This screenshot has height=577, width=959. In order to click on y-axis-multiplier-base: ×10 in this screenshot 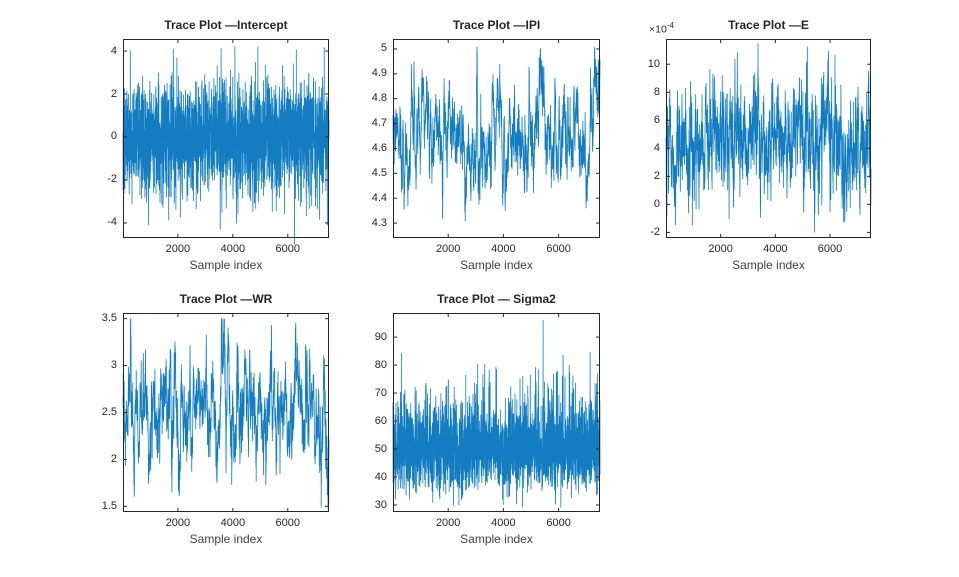, I will do `click(658, 29)`.